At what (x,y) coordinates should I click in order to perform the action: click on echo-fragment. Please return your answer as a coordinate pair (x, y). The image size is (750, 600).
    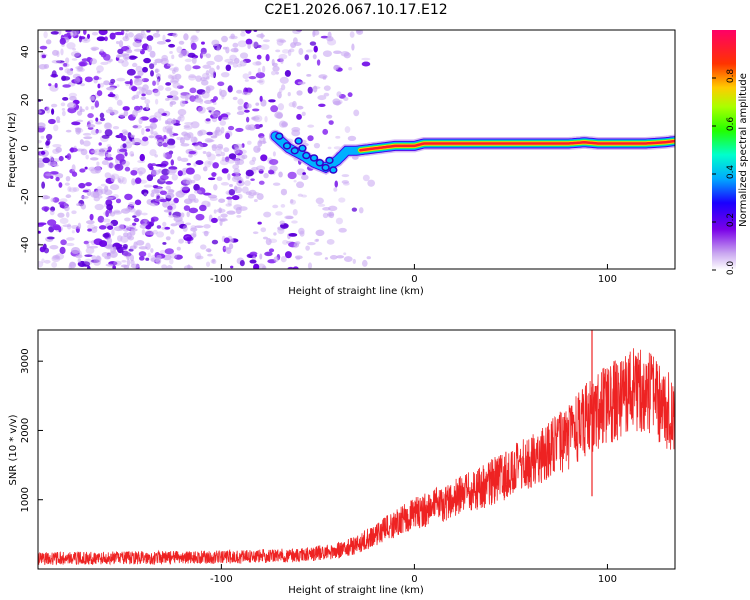
    Looking at the image, I should click on (279, 136).